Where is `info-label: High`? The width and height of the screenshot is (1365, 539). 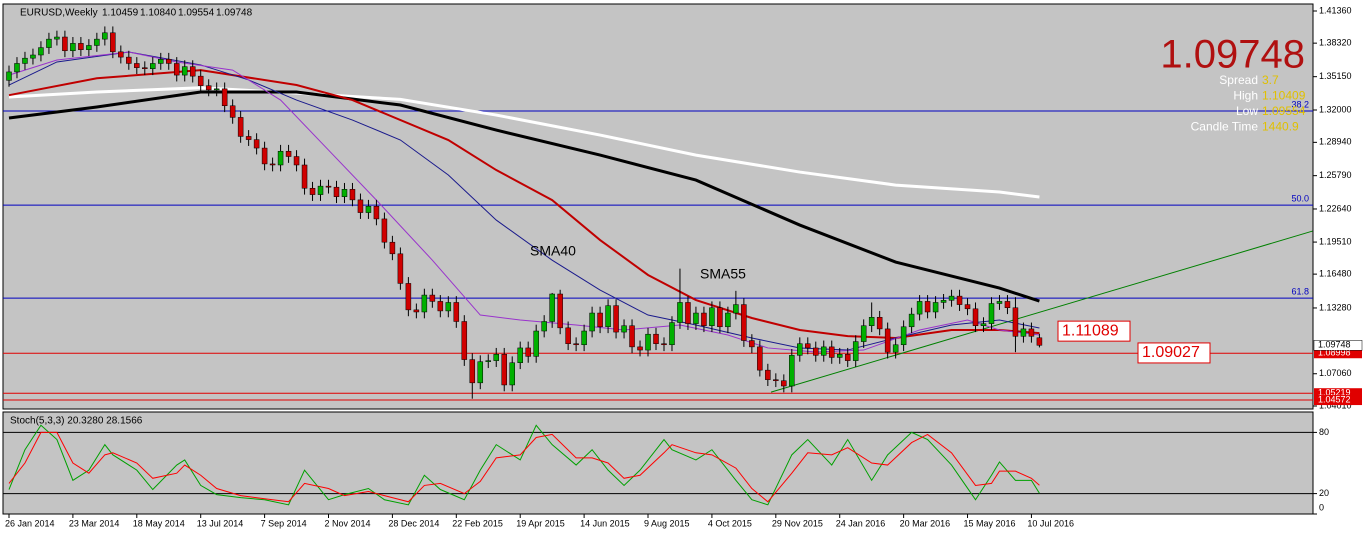
info-label: High is located at coordinates (1245, 96).